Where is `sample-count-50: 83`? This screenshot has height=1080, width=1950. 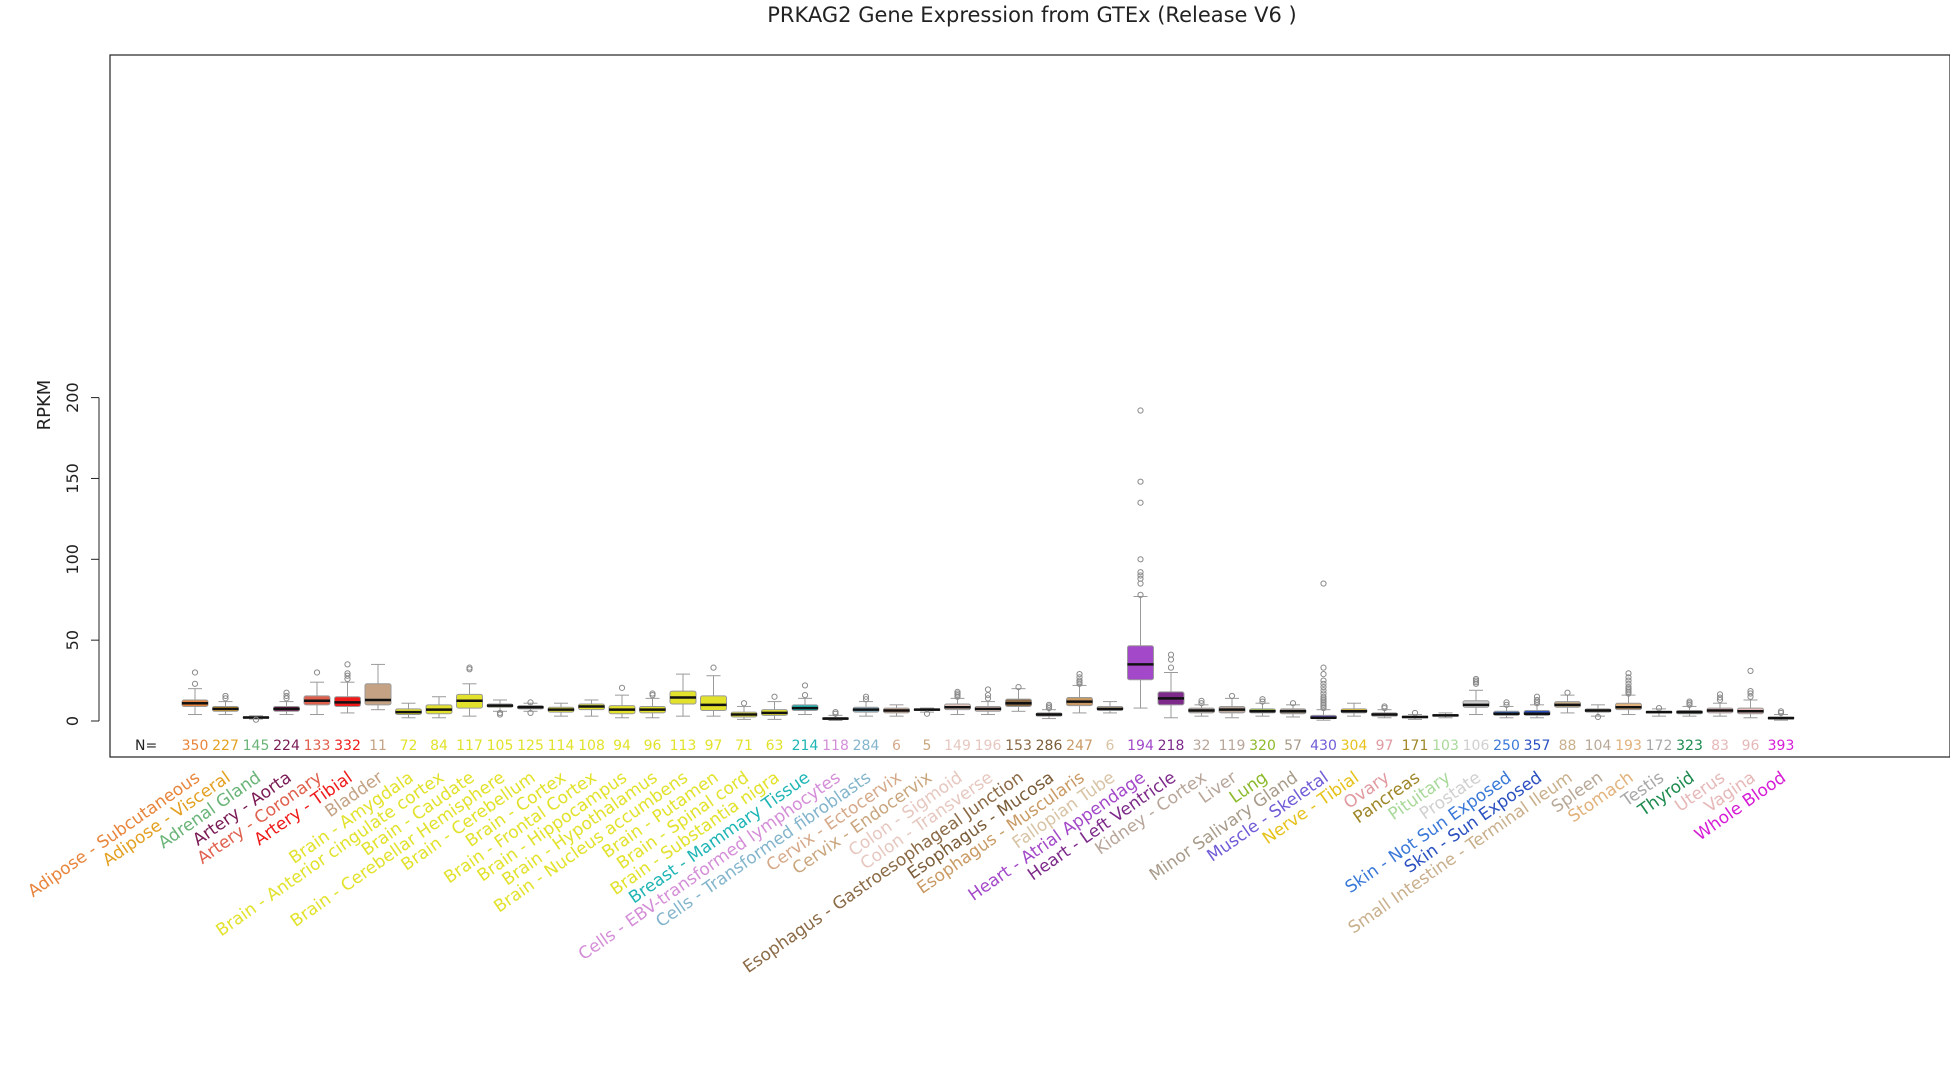 sample-count-50: 83 is located at coordinates (1720, 746).